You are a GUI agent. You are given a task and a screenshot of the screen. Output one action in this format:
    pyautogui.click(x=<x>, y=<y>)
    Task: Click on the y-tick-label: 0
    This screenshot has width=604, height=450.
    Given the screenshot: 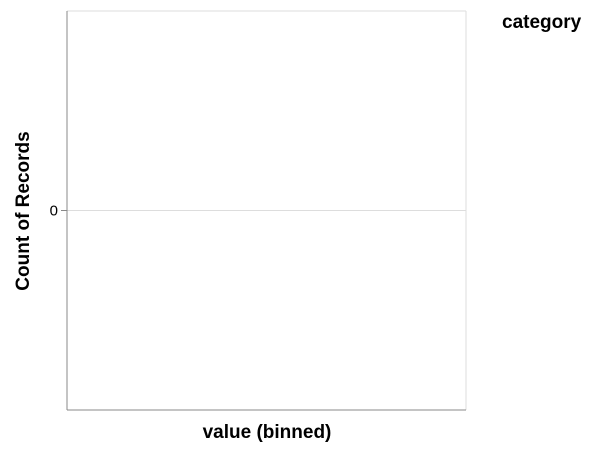 What is the action you would take?
    pyautogui.click(x=54, y=211)
    